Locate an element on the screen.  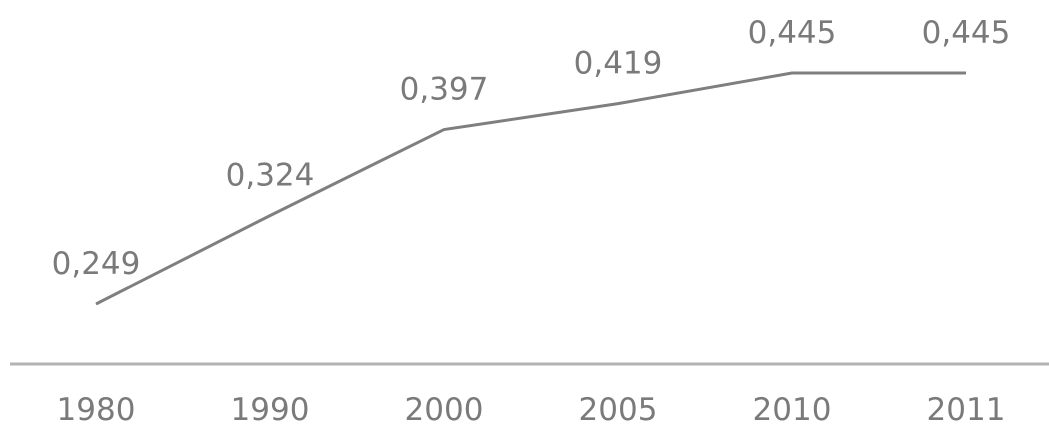
data-label-2005: 0,419 is located at coordinates (618, 64).